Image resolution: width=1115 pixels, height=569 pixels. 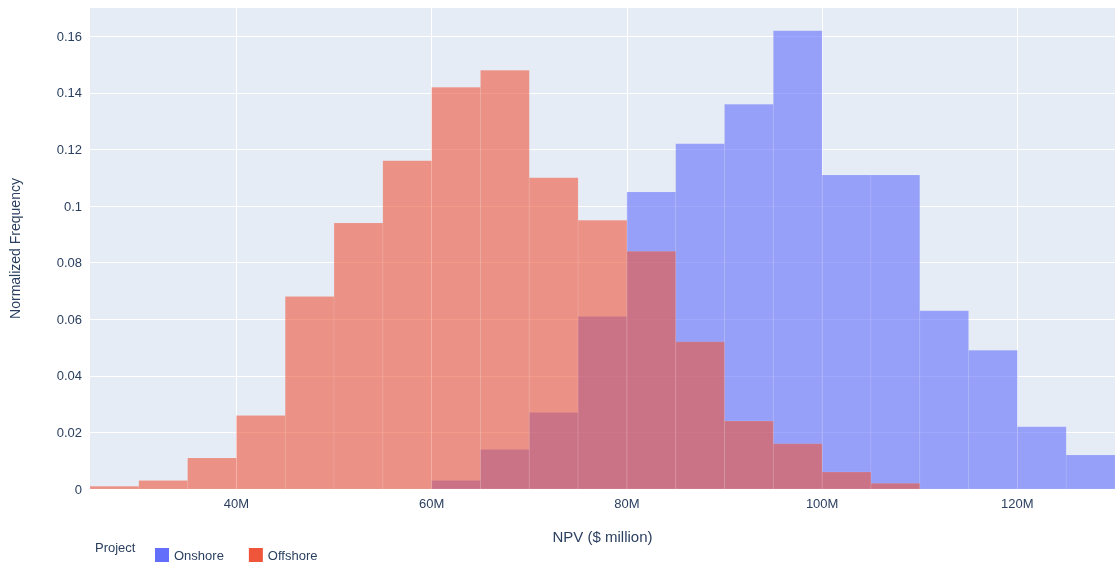 What do you see at coordinates (602, 536) in the screenshot?
I see `x-axis-title: NPV ($ million)` at bounding box center [602, 536].